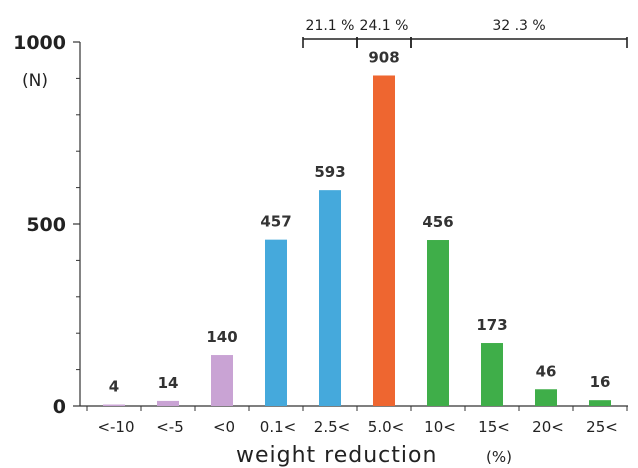 The height and width of the screenshot is (468, 638). Describe the element at coordinates (221, 337) in the screenshot. I see `data-label: 140` at that location.